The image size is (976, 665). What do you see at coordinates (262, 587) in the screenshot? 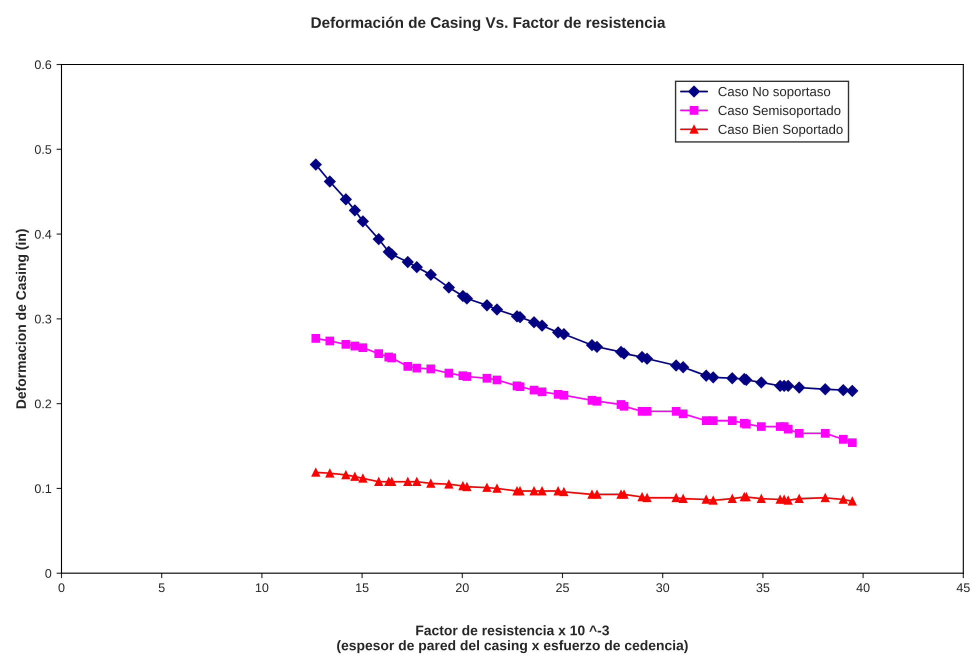
I see `x-tick-label: 10` at bounding box center [262, 587].